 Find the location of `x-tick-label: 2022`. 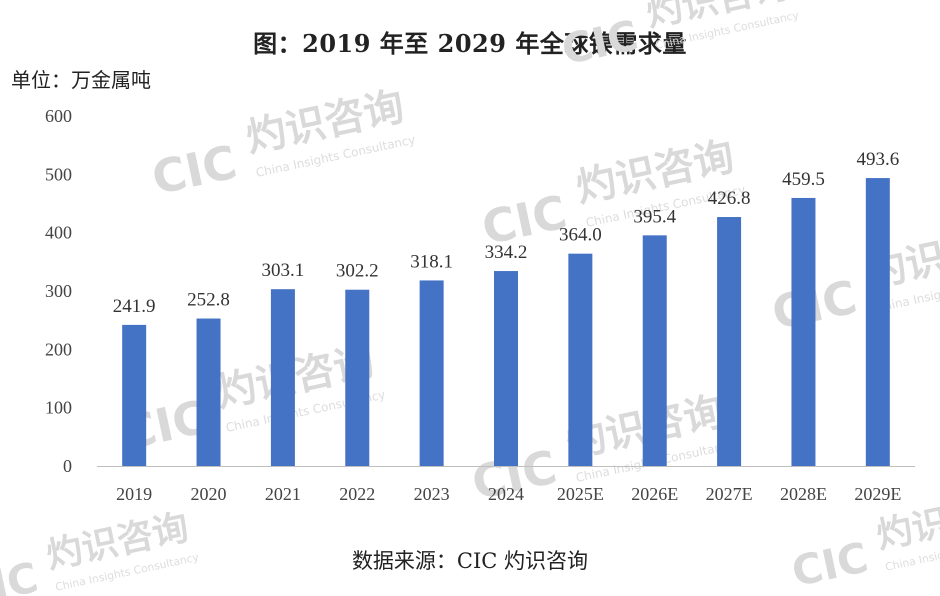

x-tick-label: 2022 is located at coordinates (357, 494).